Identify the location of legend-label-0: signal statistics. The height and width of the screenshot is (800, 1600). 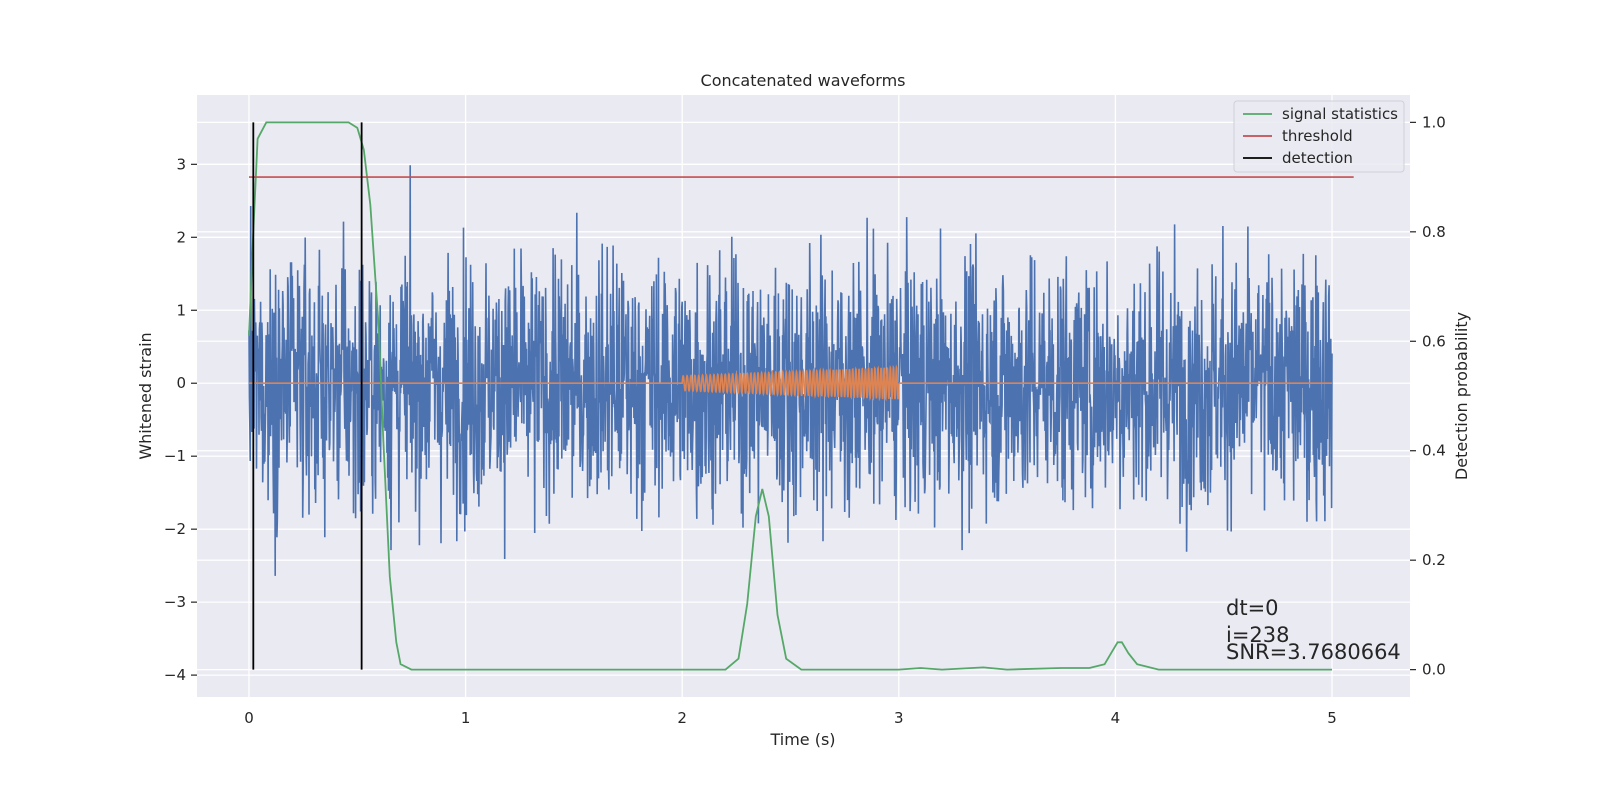
(1340, 114).